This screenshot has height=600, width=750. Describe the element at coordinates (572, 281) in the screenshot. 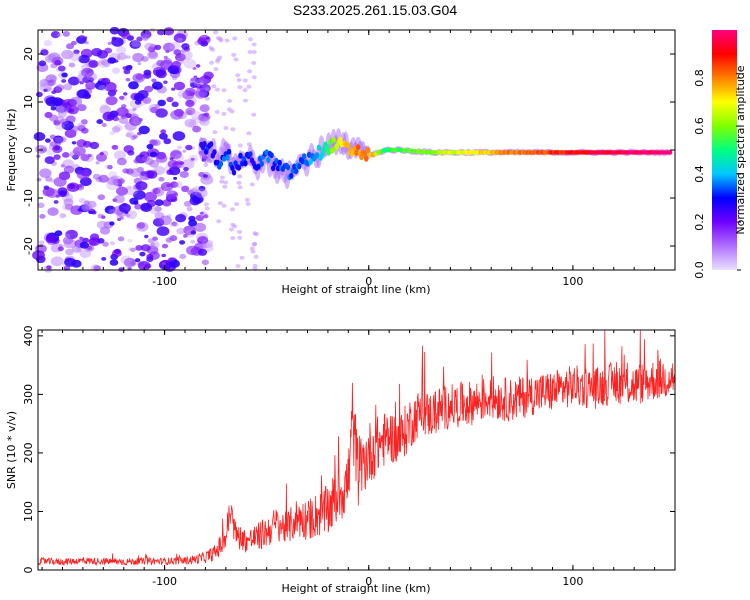

I see `spectrogram-x-tick-label: 100` at that location.